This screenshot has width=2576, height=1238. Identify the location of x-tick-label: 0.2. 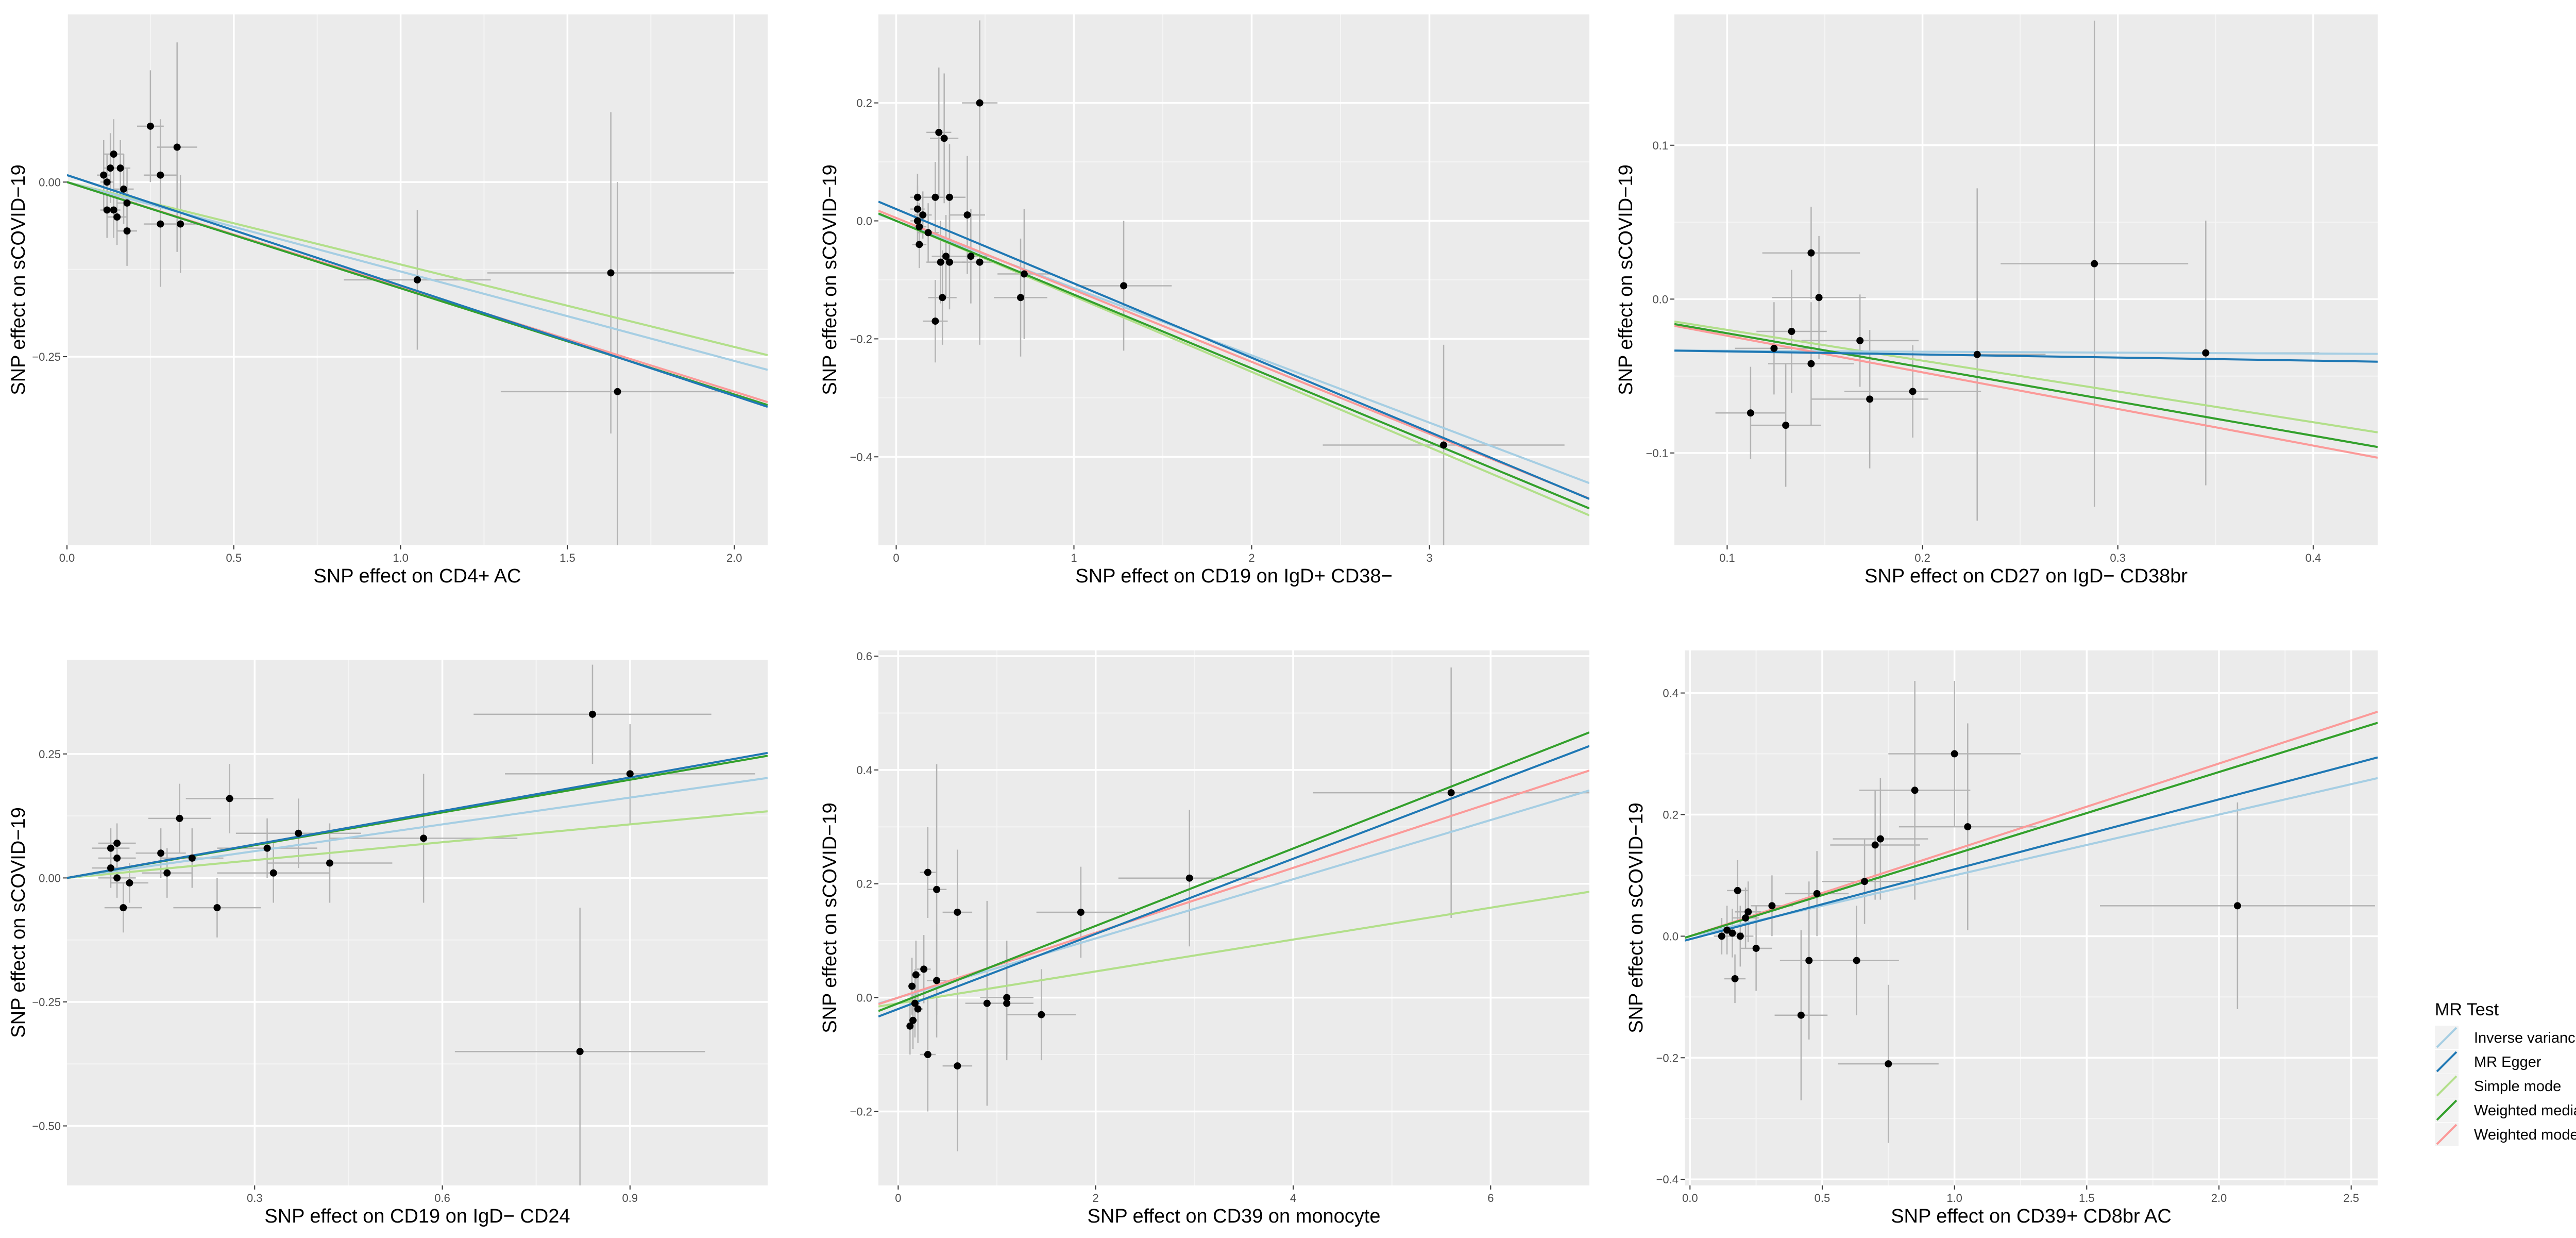
(1922, 557).